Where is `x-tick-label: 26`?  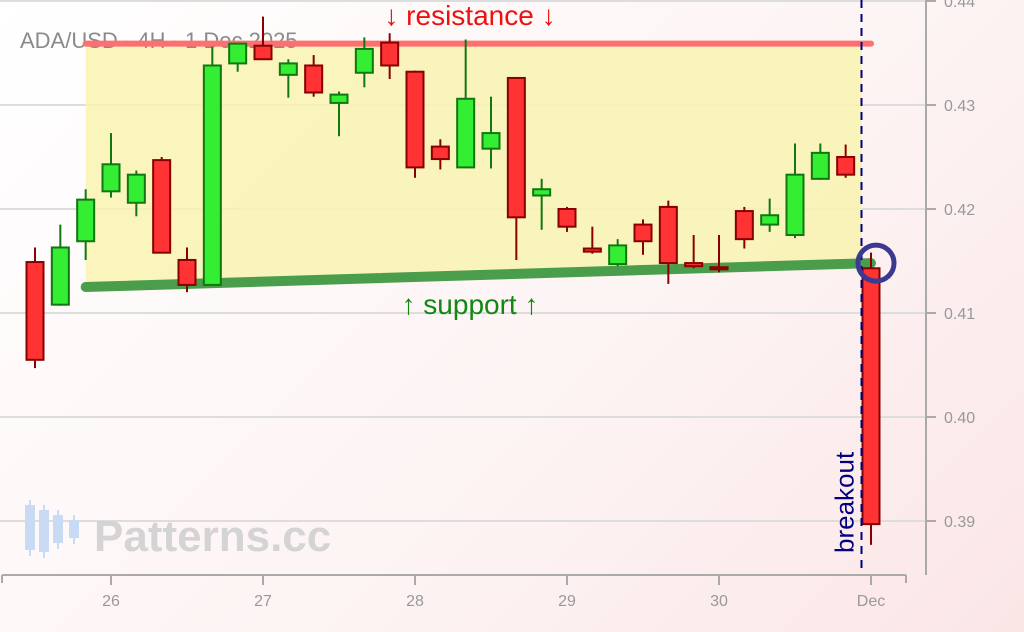 x-tick-label: 26 is located at coordinates (111, 601).